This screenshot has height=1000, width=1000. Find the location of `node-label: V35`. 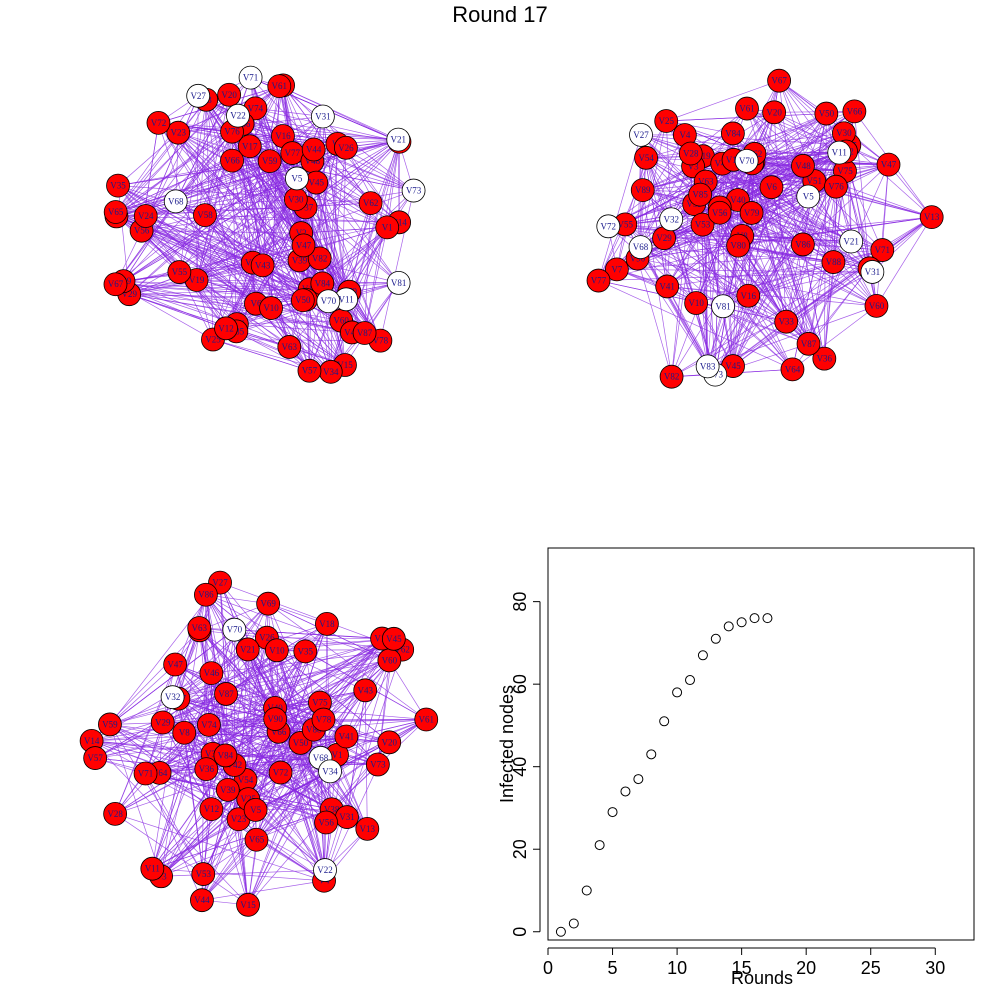

node-label: V35 is located at coordinates (306, 651).